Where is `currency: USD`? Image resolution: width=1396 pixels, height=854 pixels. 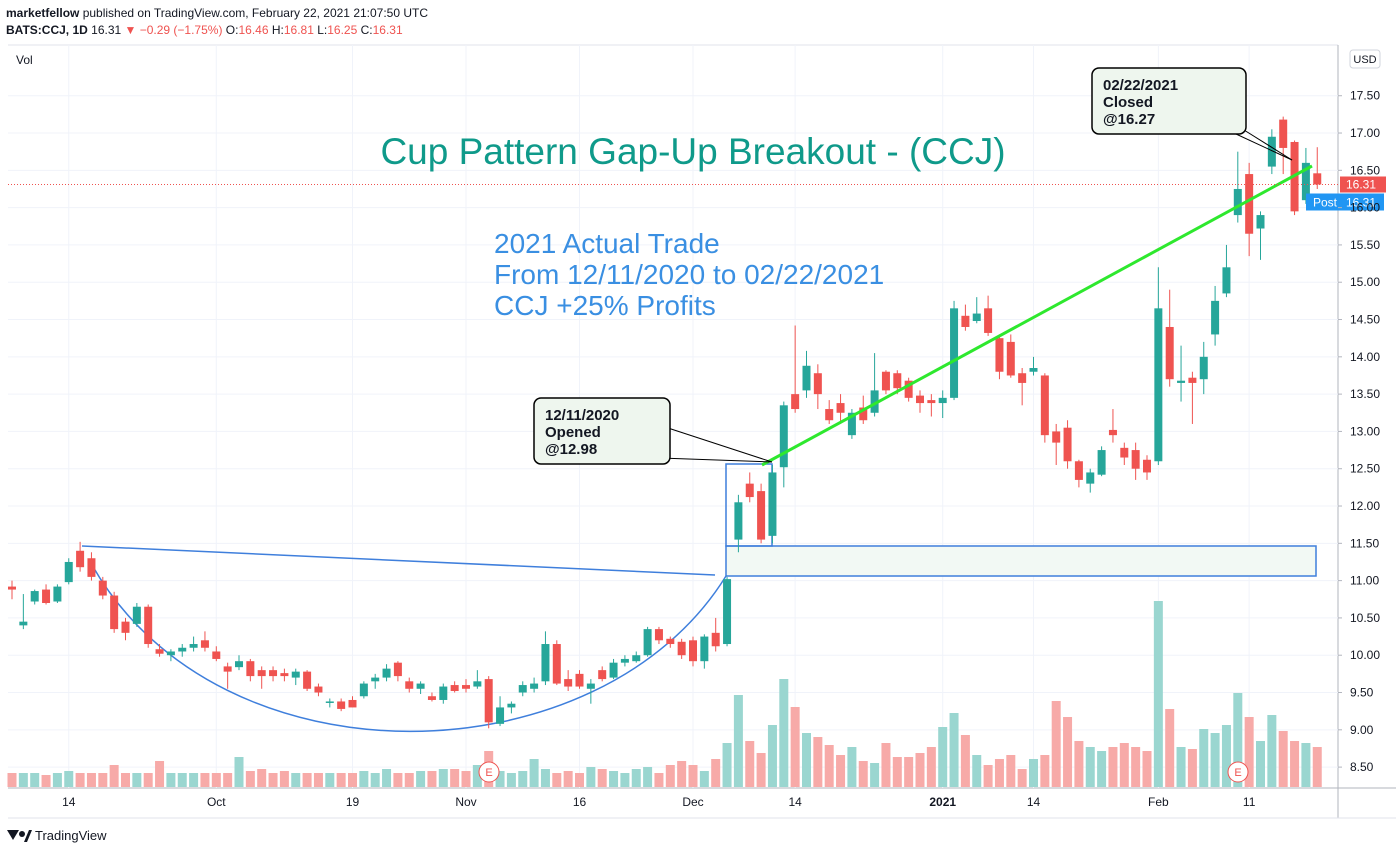
currency: USD is located at coordinates (1364, 60).